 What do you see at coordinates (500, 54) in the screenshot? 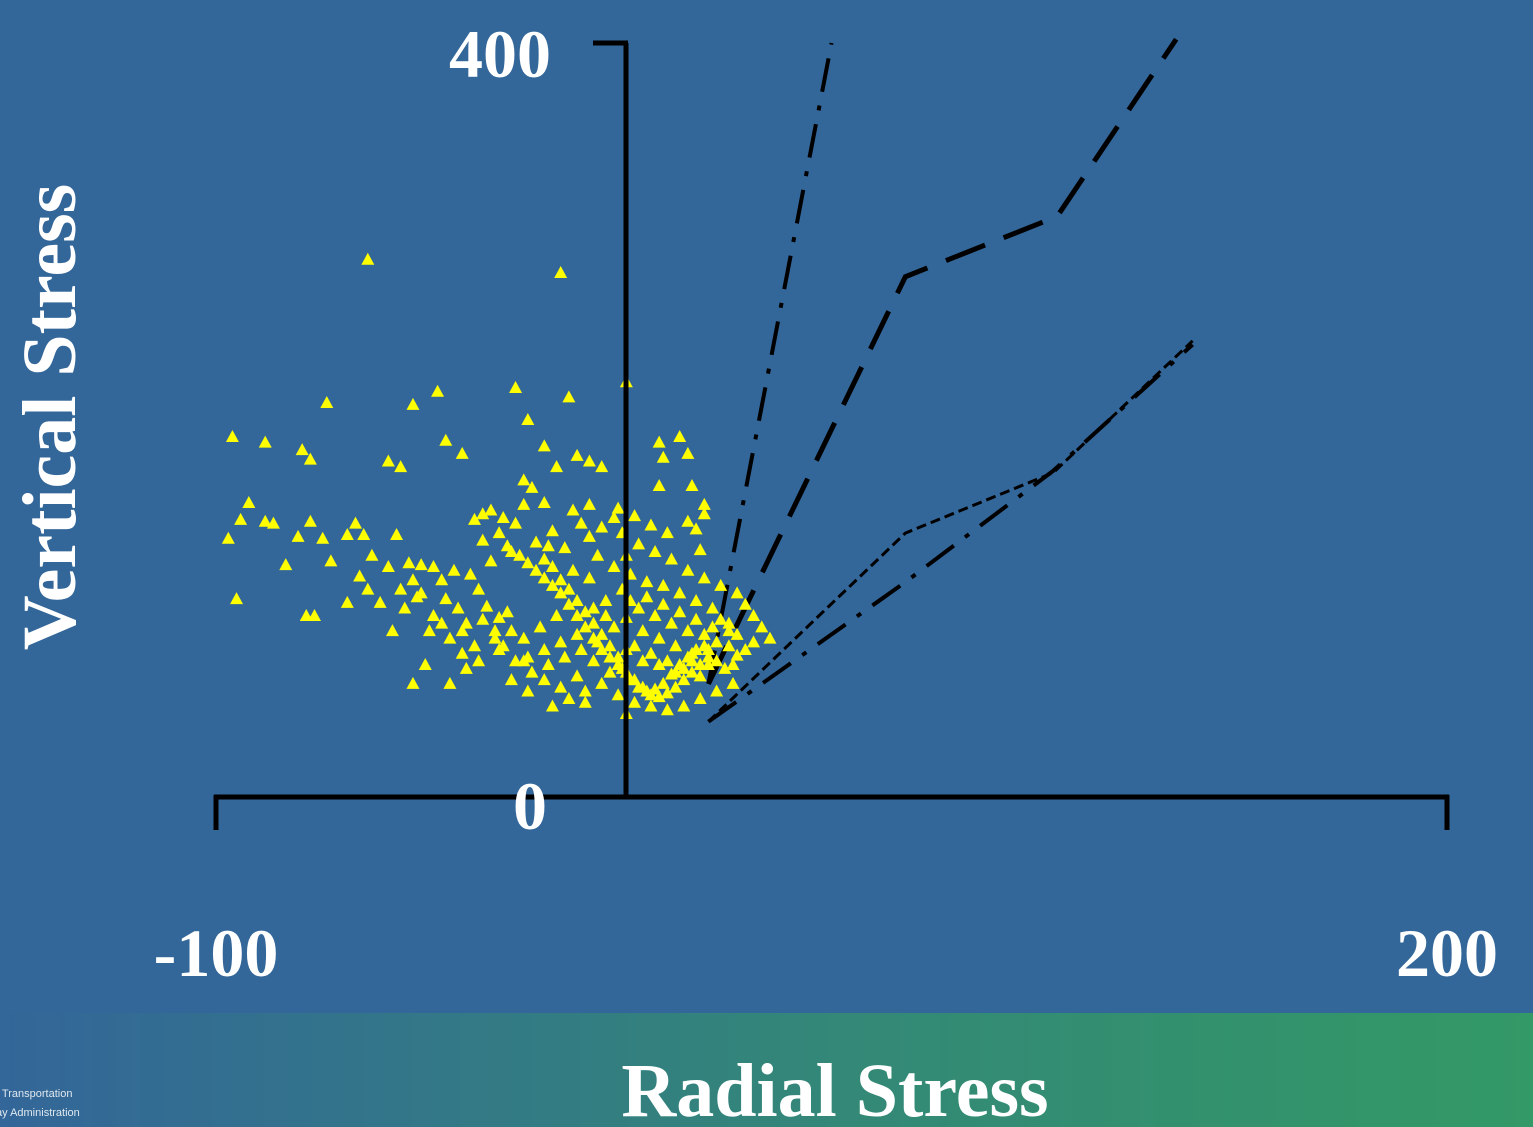
I see `y-tick-label-top: 400` at bounding box center [500, 54].